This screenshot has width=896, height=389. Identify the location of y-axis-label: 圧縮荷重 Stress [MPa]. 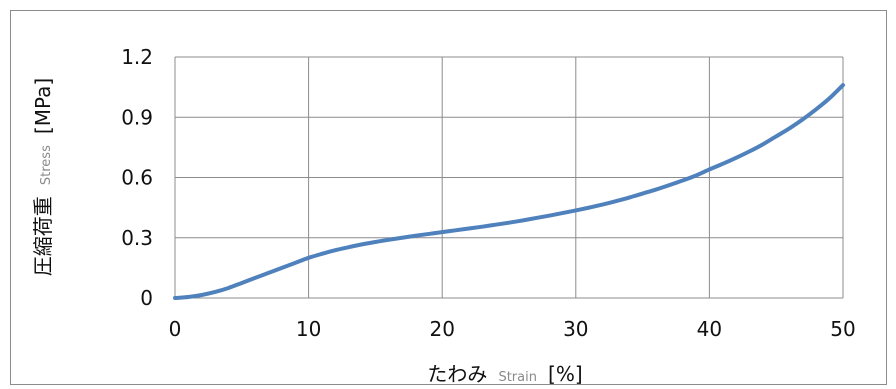
(43, 177).